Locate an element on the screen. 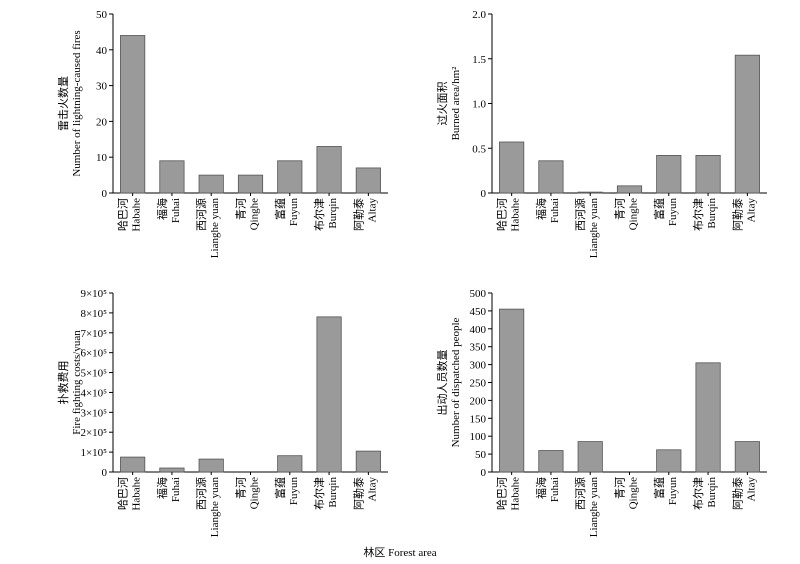 This screenshot has width=800, height=564. y-axis-title-zh: 过火面积 is located at coordinates (442, 104).